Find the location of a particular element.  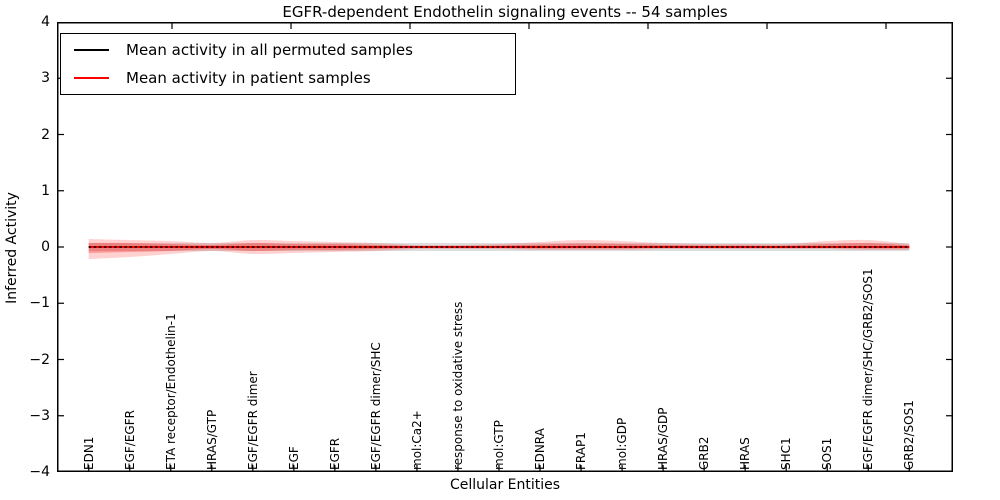

x-category-label: EGF/EGFR is located at coordinates (129, 440).